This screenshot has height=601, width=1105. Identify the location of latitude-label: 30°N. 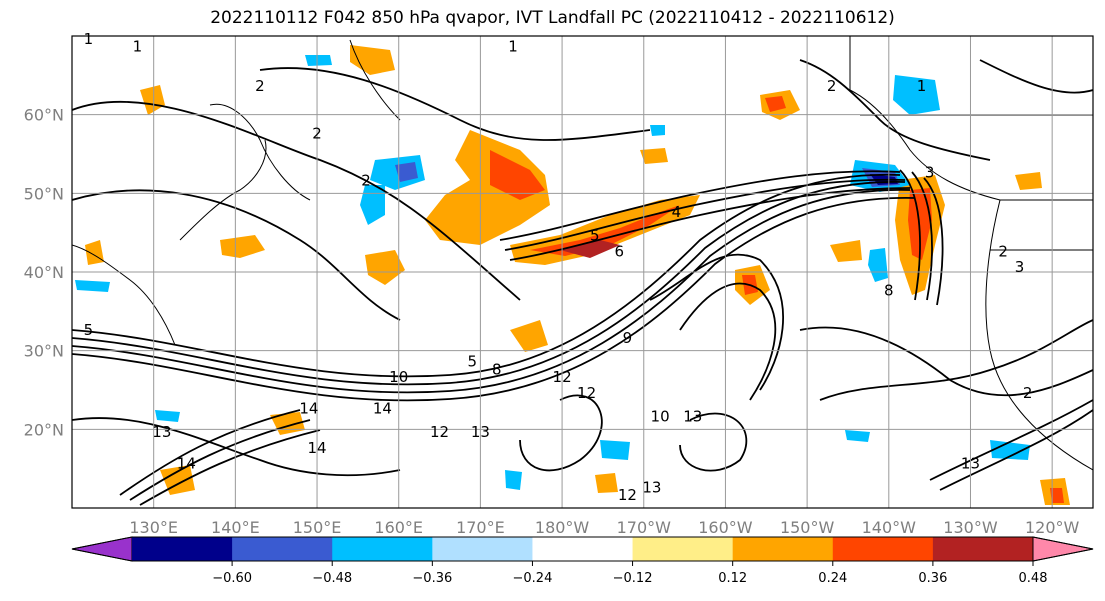
(44, 351).